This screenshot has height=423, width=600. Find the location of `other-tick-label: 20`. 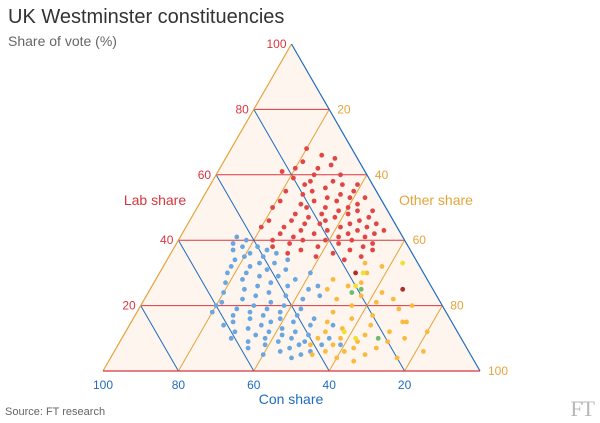

other-tick-label: 20 is located at coordinates (344, 109).